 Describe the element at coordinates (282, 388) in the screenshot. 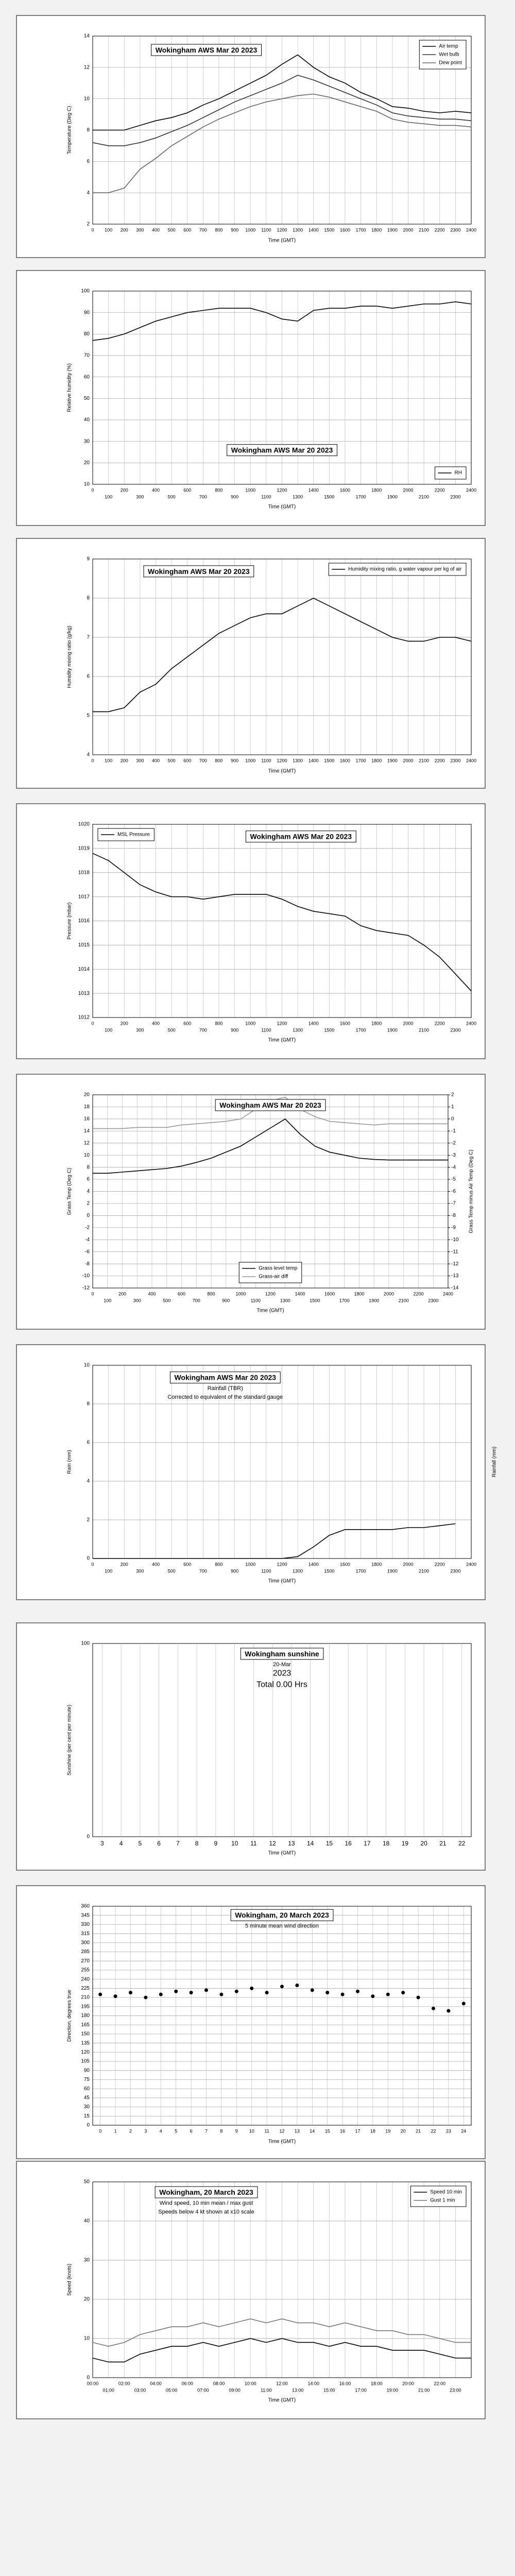

I see `plot-frame` at that location.